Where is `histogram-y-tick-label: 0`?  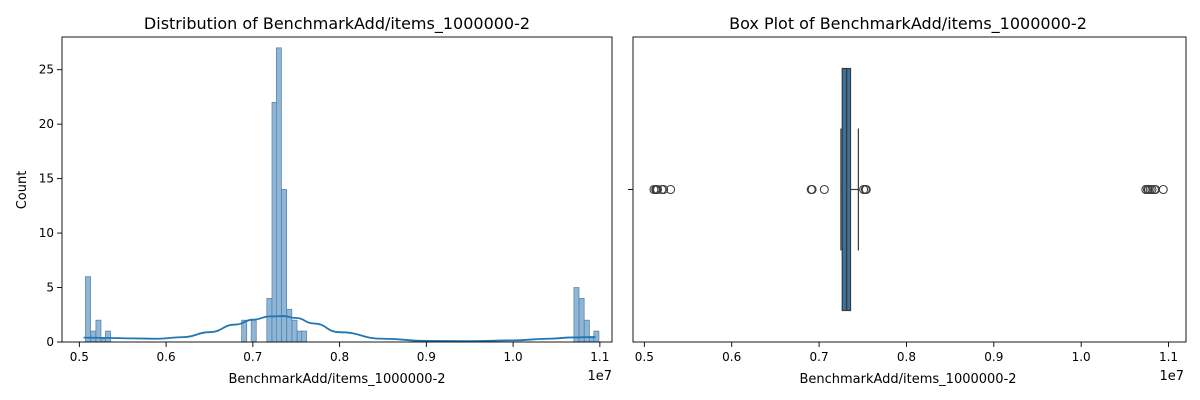
histogram-y-tick-label: 0 is located at coordinates (50, 342).